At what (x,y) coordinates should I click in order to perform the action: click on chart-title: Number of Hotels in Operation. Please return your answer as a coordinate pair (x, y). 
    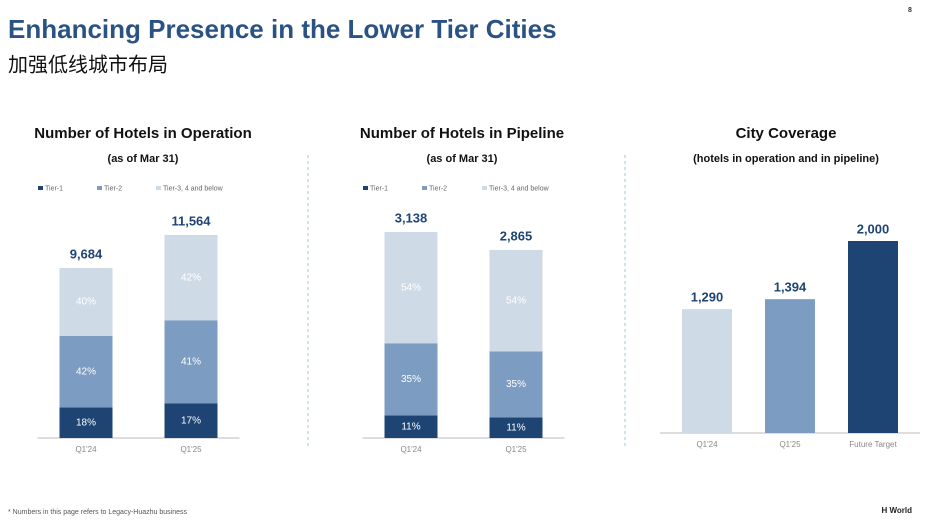
    Looking at the image, I should click on (143, 133).